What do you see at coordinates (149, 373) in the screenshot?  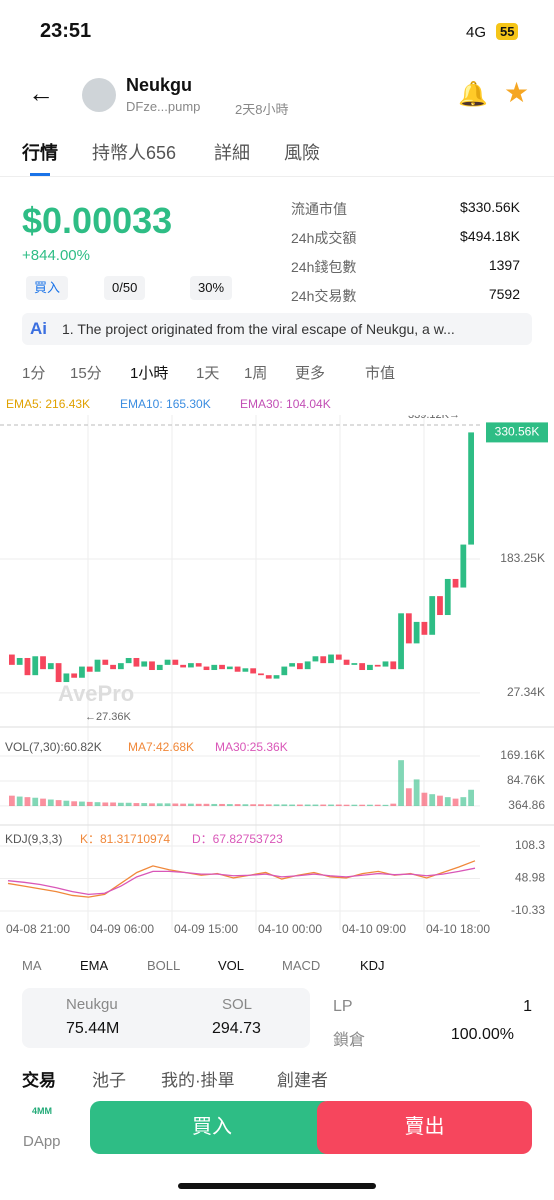 I see `timeframe: 1小時` at bounding box center [149, 373].